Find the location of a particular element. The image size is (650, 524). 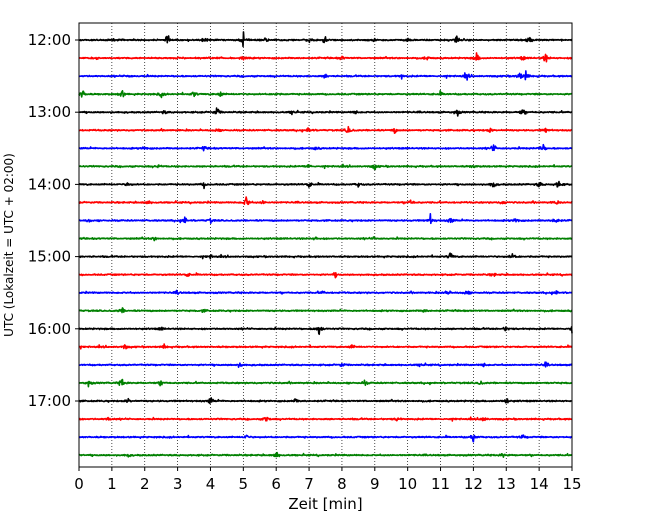

x-tick-label: 10 is located at coordinates (407, 484).